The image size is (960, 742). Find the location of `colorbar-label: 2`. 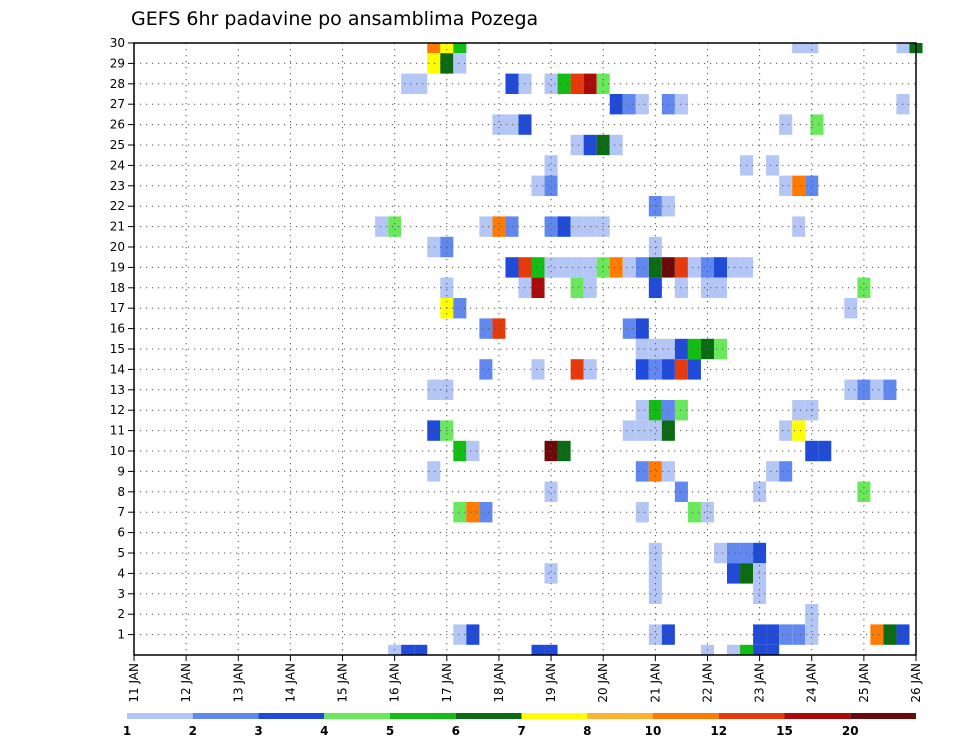

colorbar-label: 2 is located at coordinates (193, 731).